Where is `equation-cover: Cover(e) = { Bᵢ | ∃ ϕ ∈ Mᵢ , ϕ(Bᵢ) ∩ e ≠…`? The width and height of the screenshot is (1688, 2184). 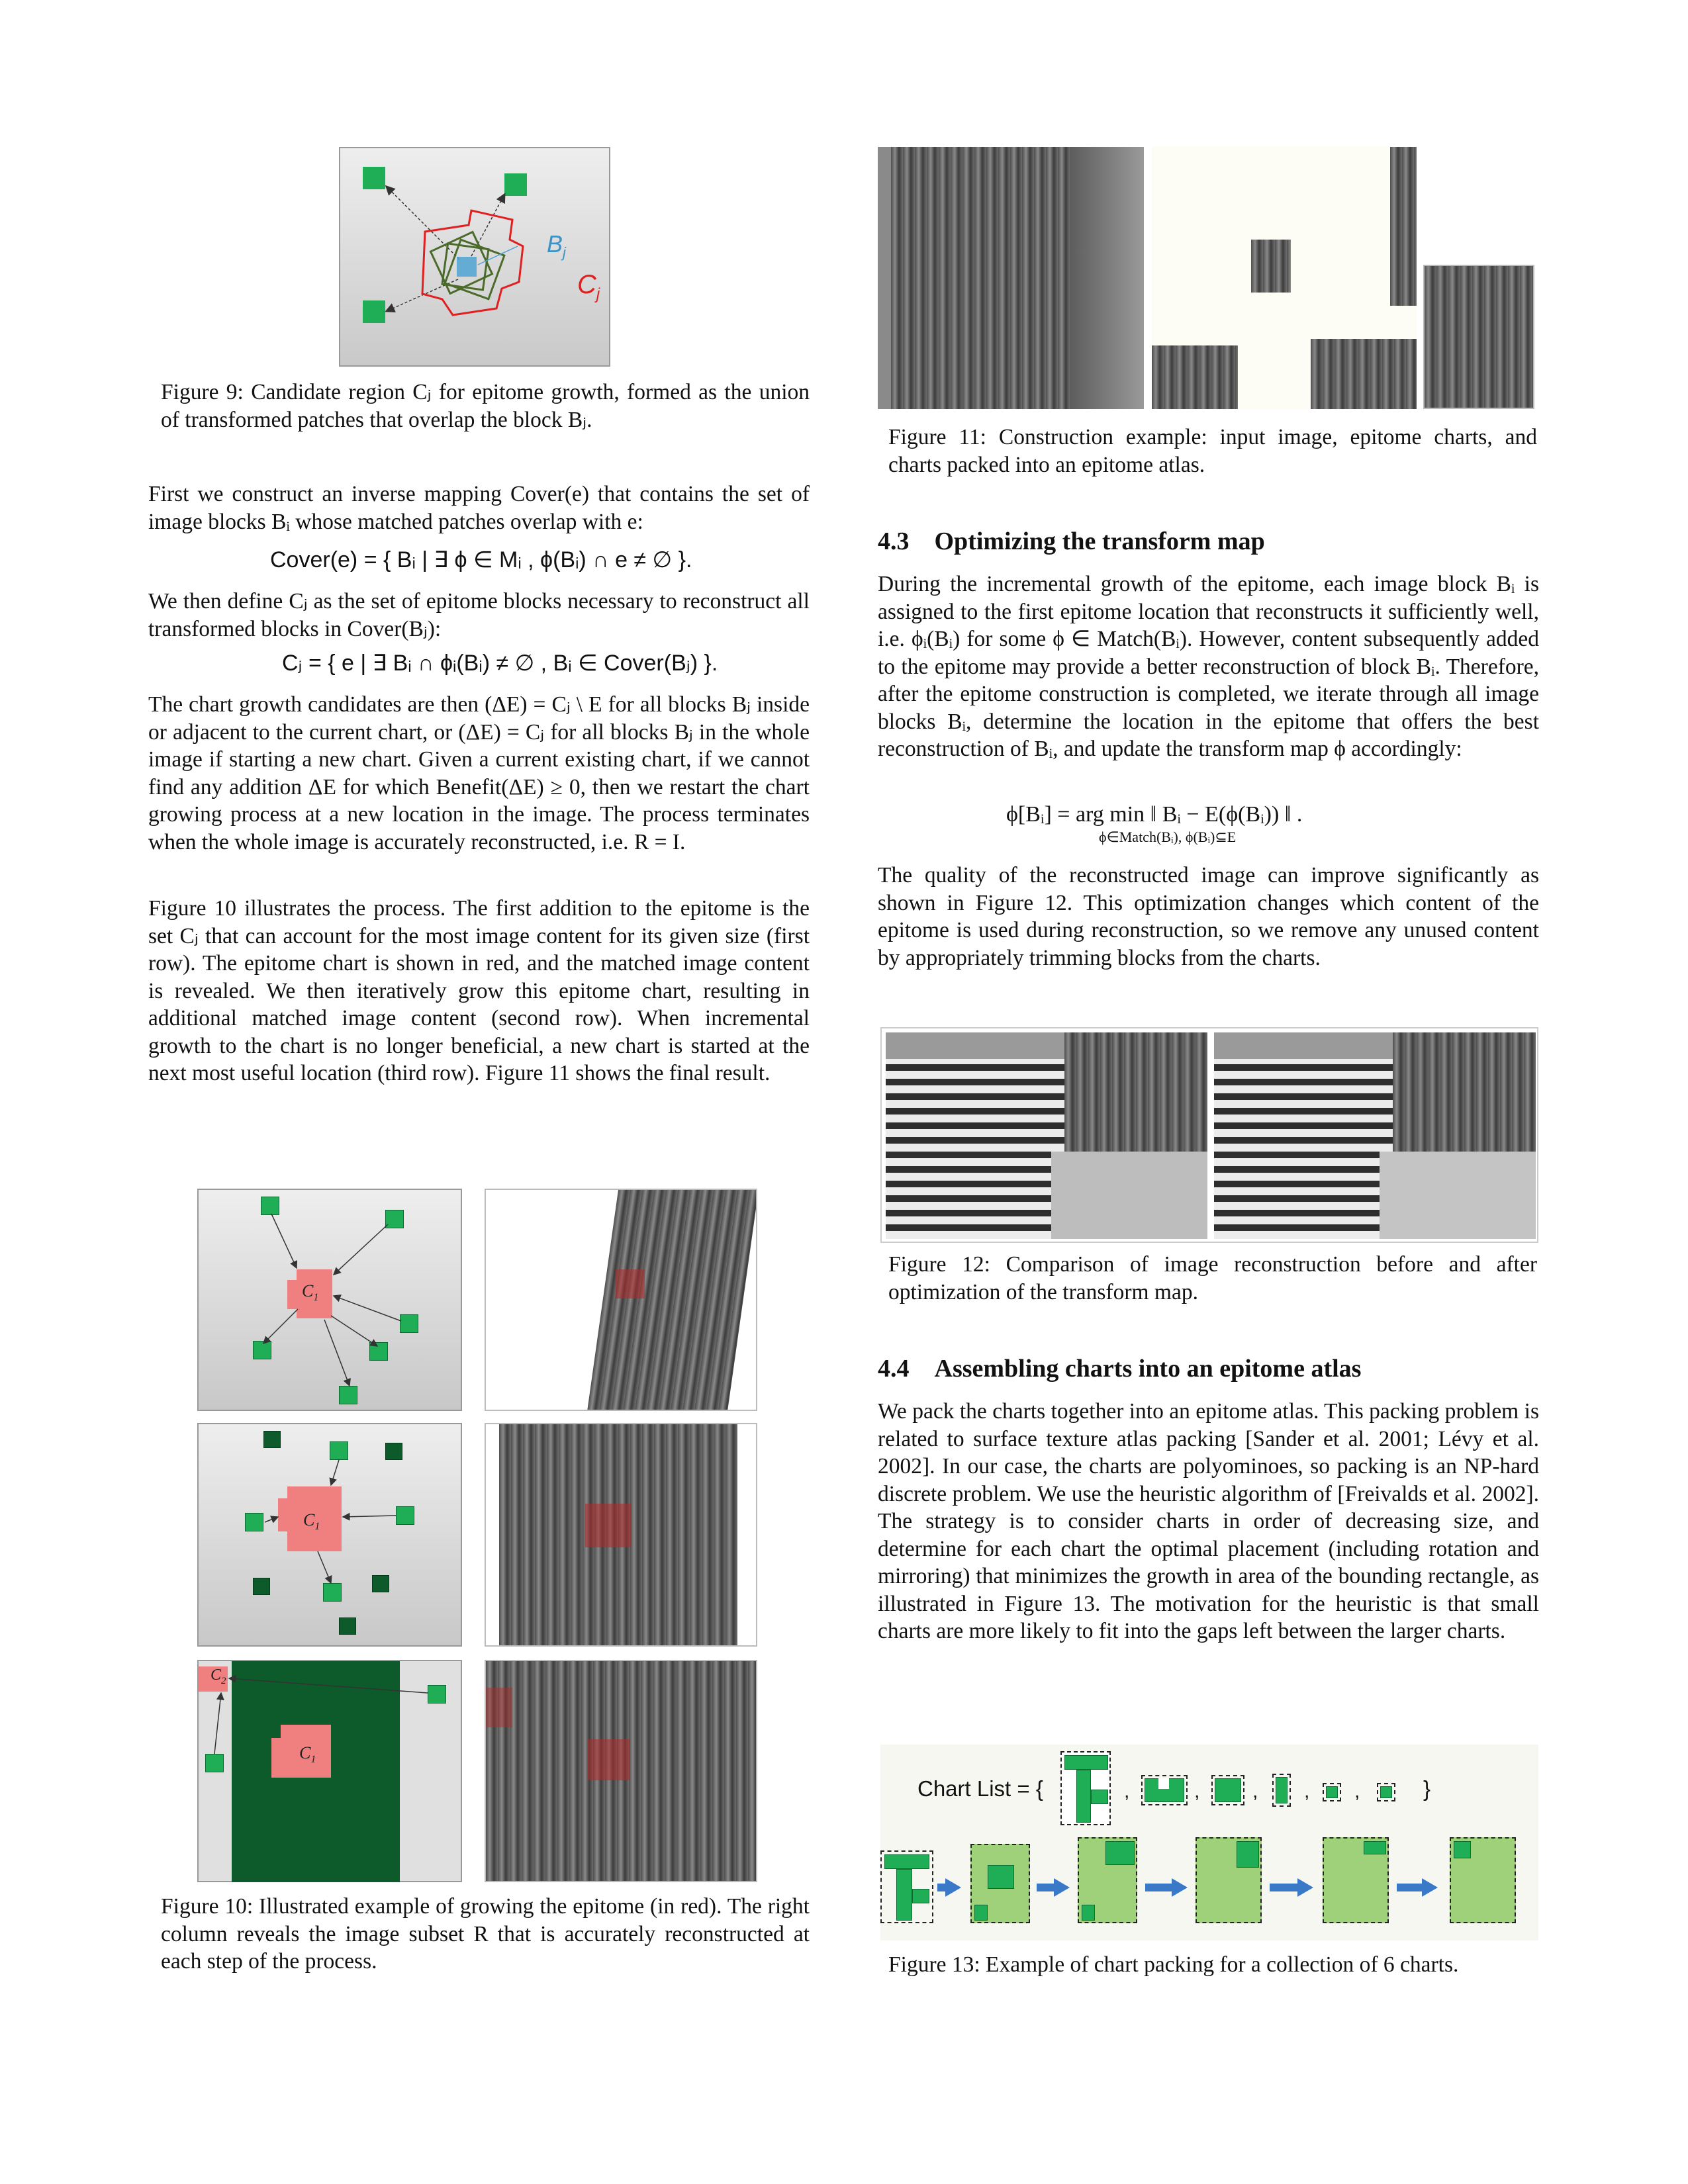
equation-cover: Cover(e) = { Bᵢ | ∃ ϕ ∈ Mᵢ , ϕ(Bᵢ) ∩ e ≠… is located at coordinates (481, 559).